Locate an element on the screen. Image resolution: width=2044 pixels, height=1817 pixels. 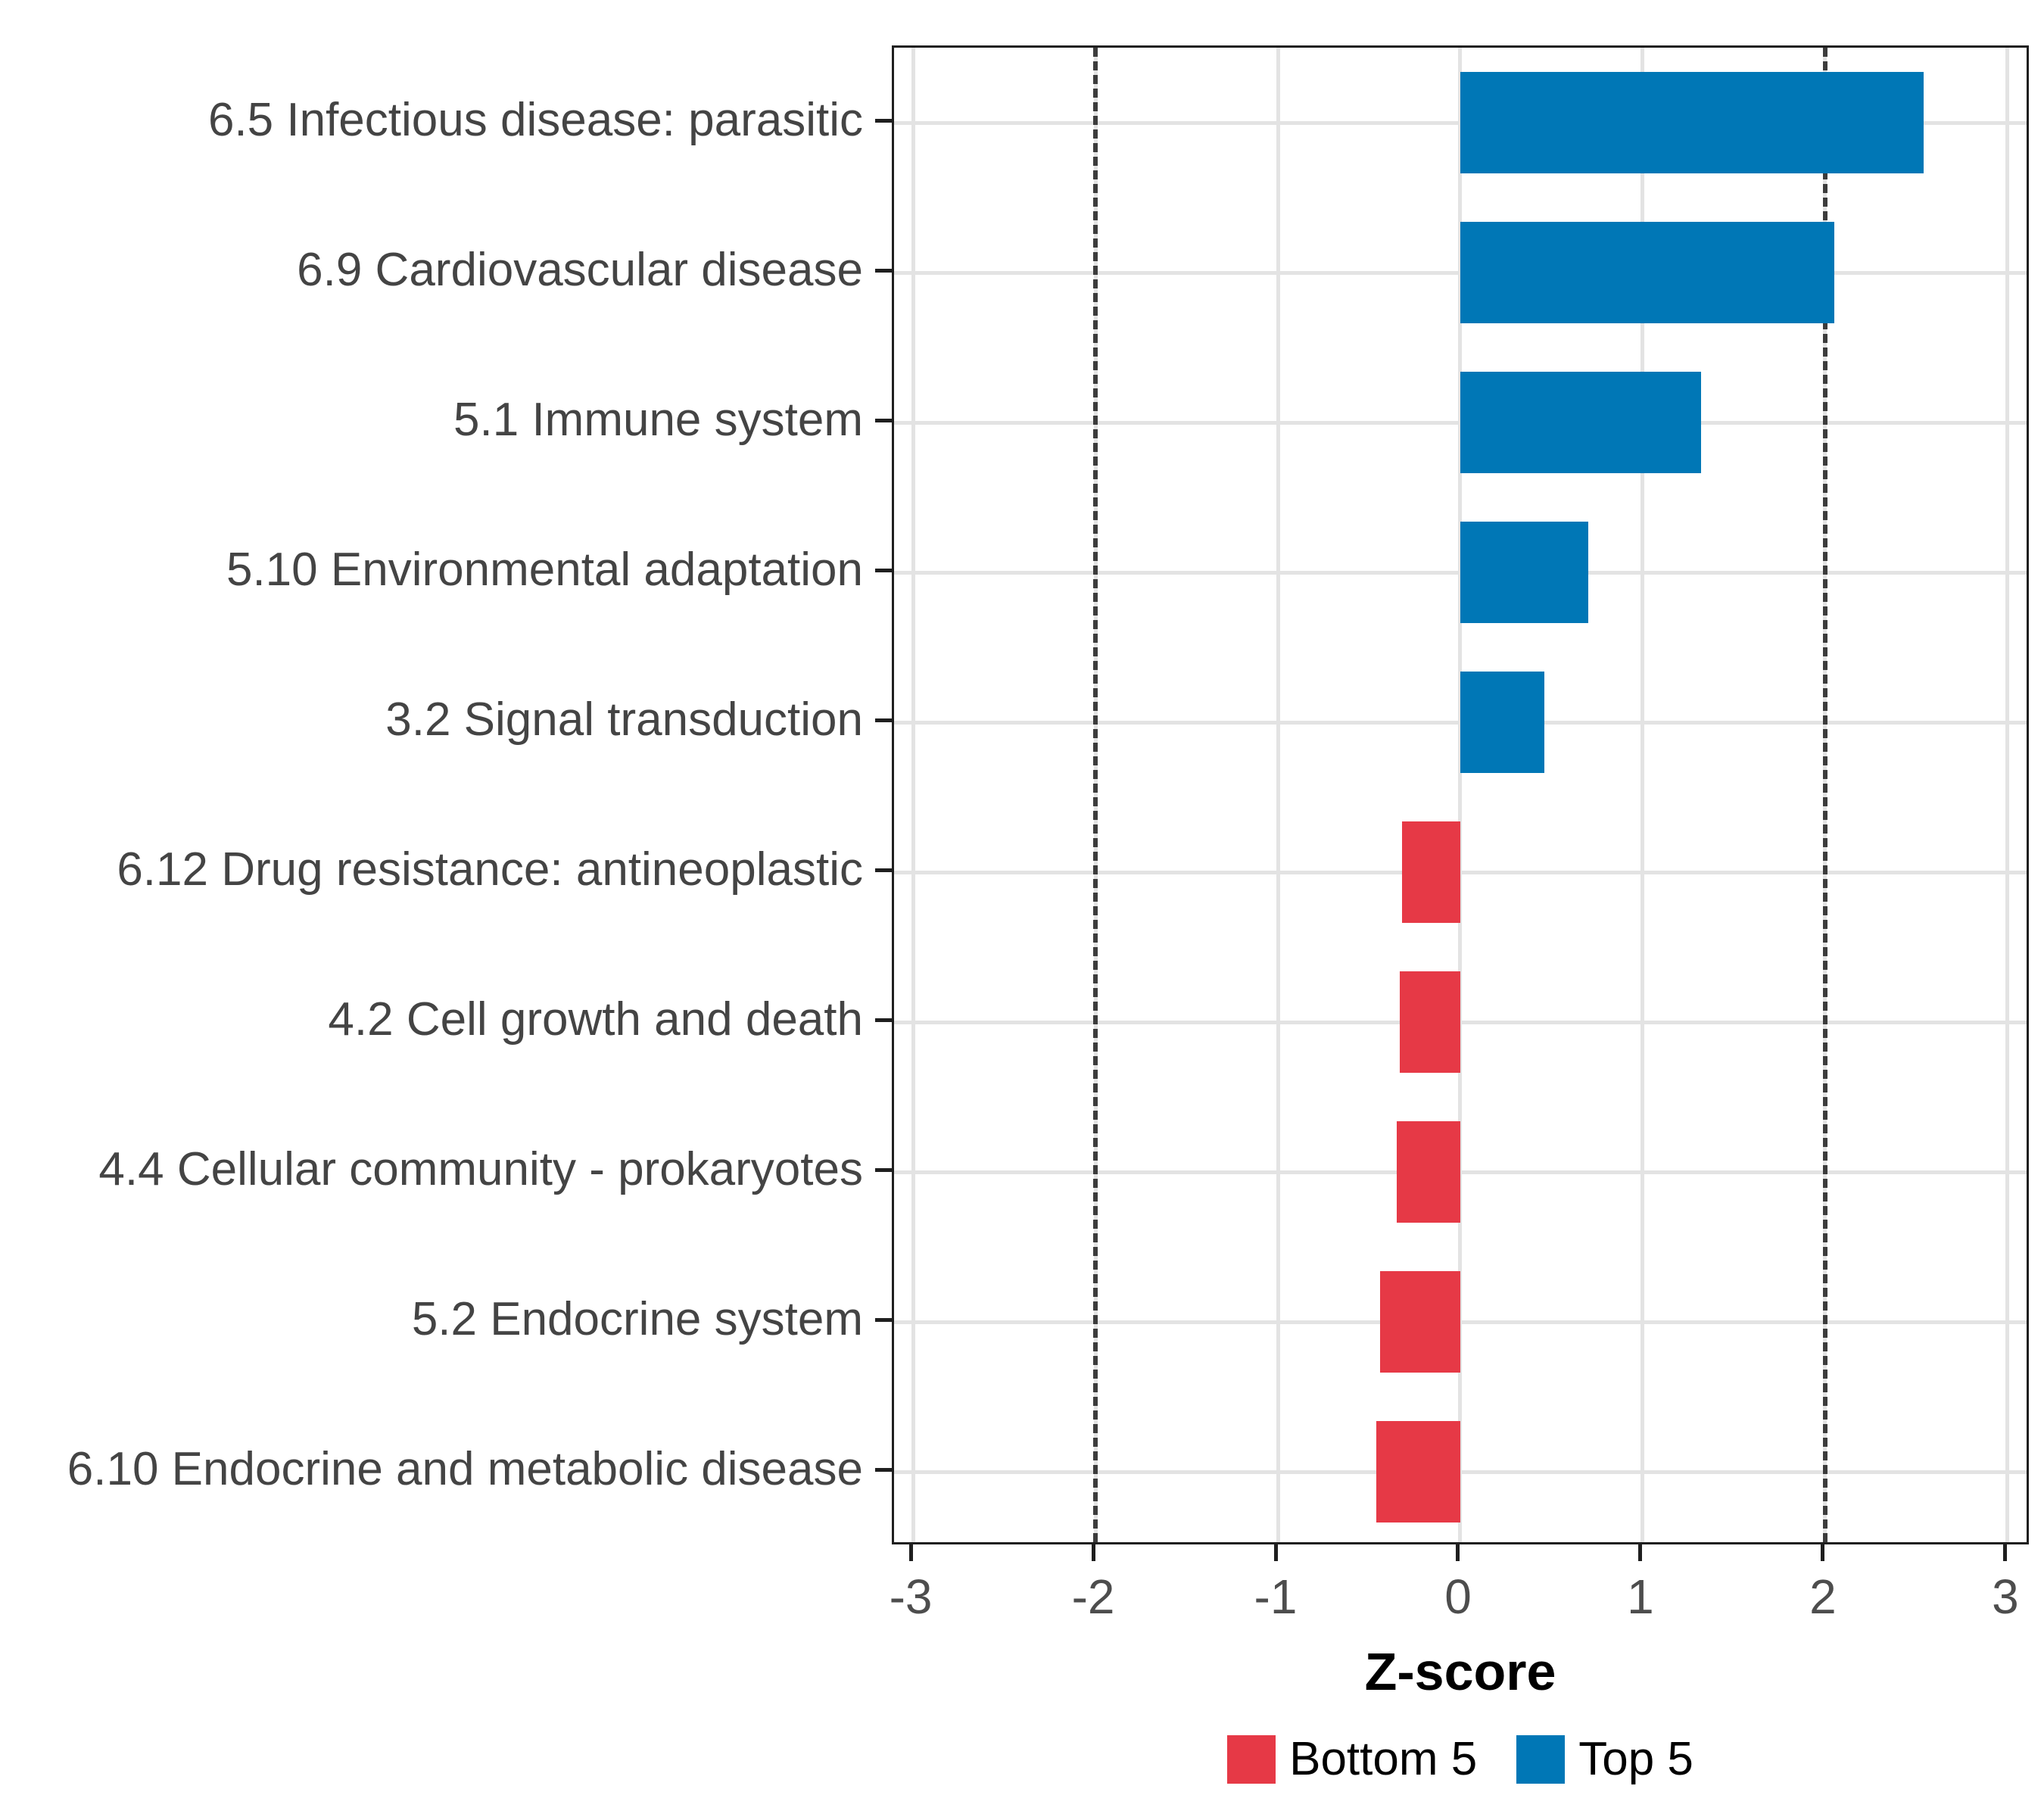
y-axis-label: 5.2 Endocrine system is located at coordinates (637, 1319).